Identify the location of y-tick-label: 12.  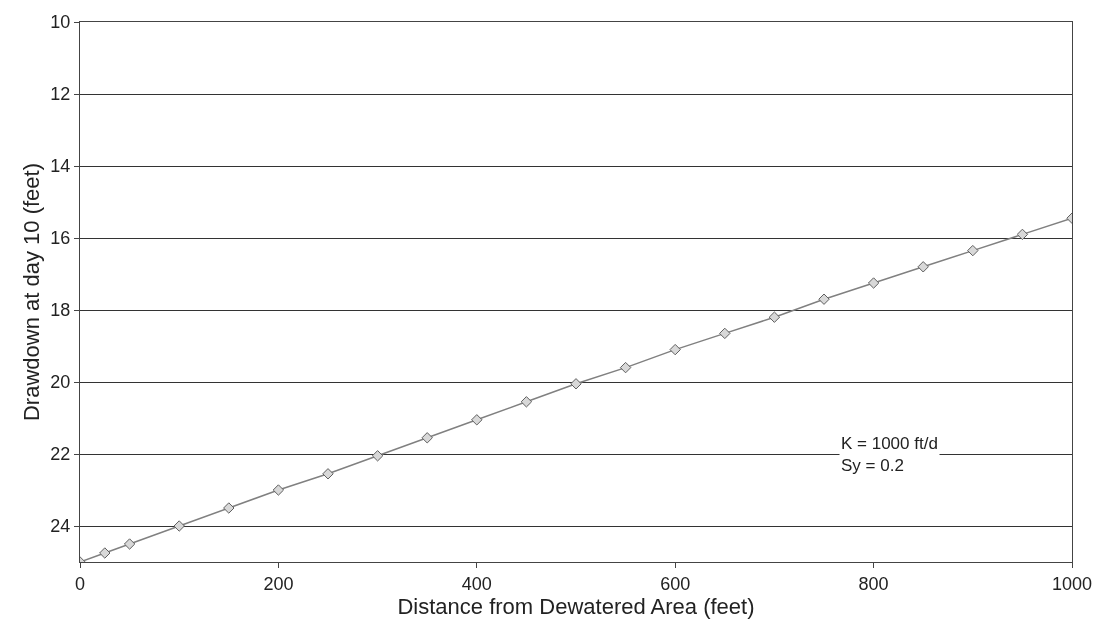
(60, 94).